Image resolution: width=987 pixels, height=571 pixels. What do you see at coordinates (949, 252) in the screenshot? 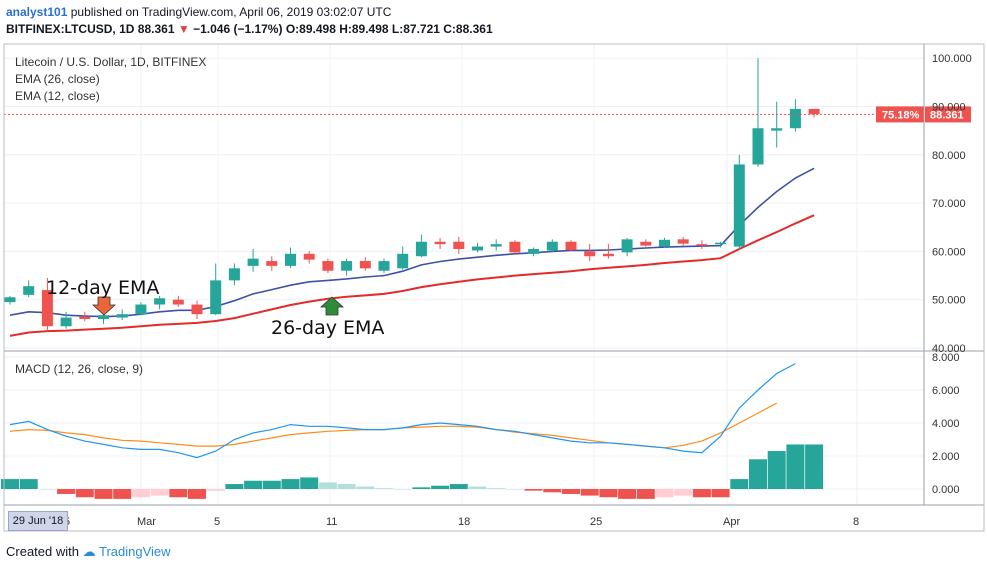
I see `price-tick-label: 60.000` at bounding box center [949, 252].